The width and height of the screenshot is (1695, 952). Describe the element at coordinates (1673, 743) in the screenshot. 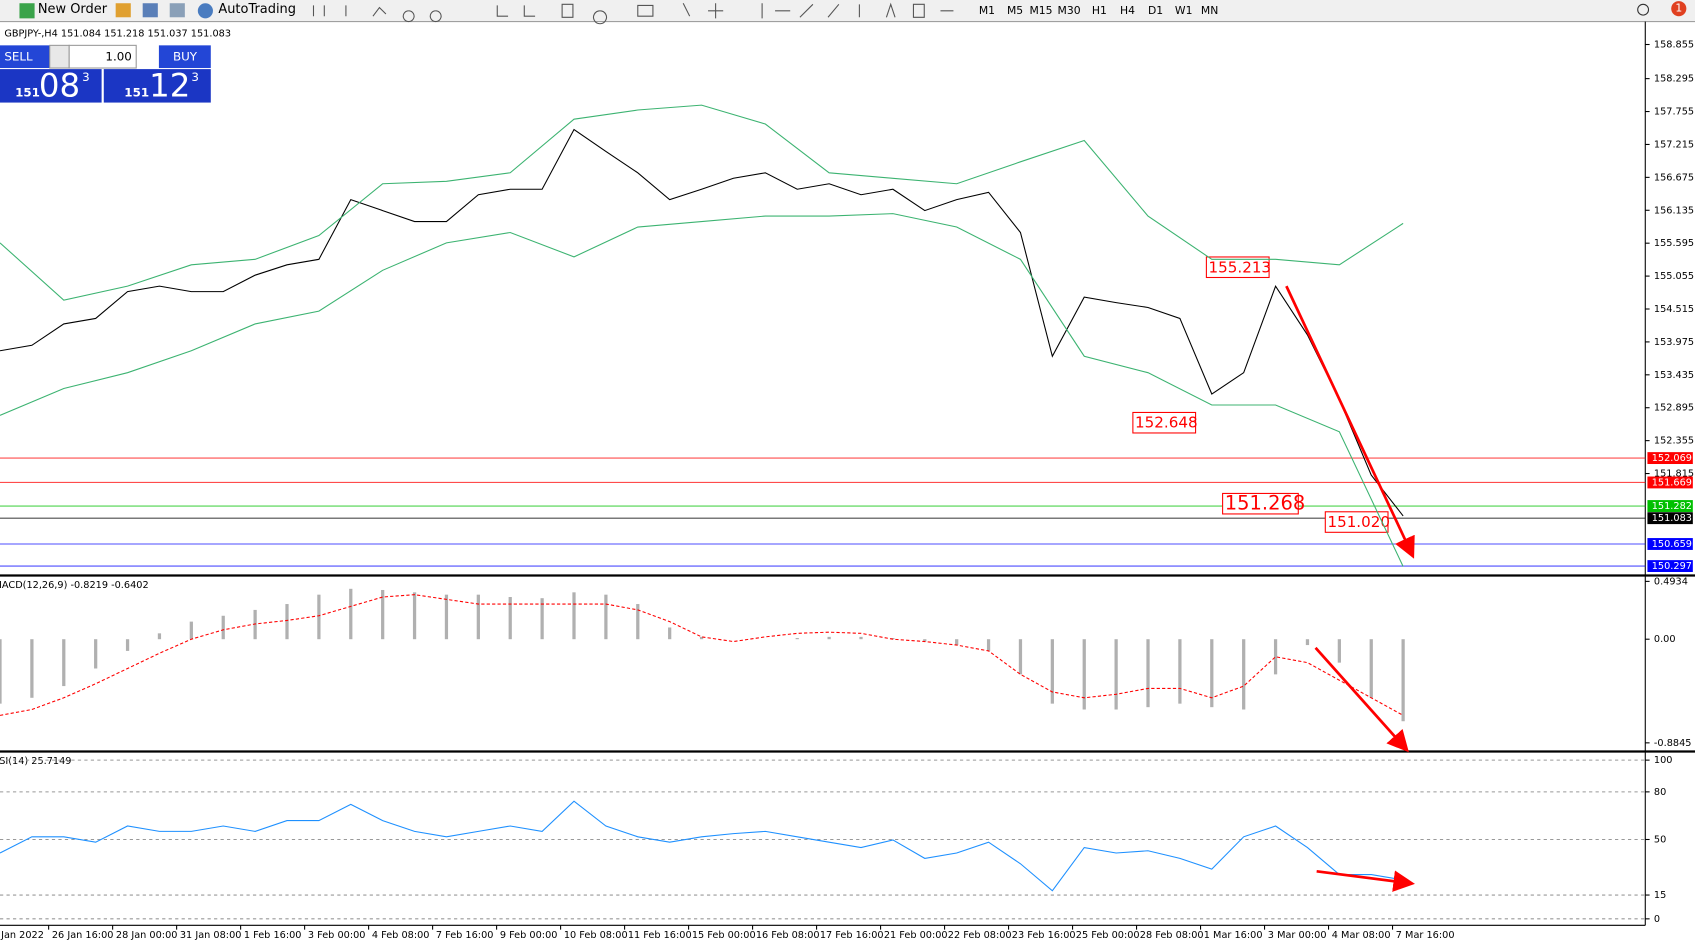

I see `y-tick-label: -0.8845` at that location.